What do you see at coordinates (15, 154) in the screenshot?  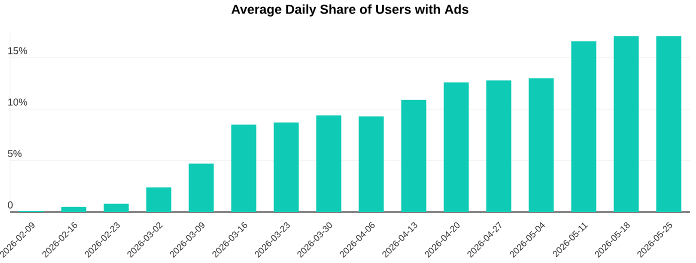 I see `y-tick-label: 5%` at bounding box center [15, 154].